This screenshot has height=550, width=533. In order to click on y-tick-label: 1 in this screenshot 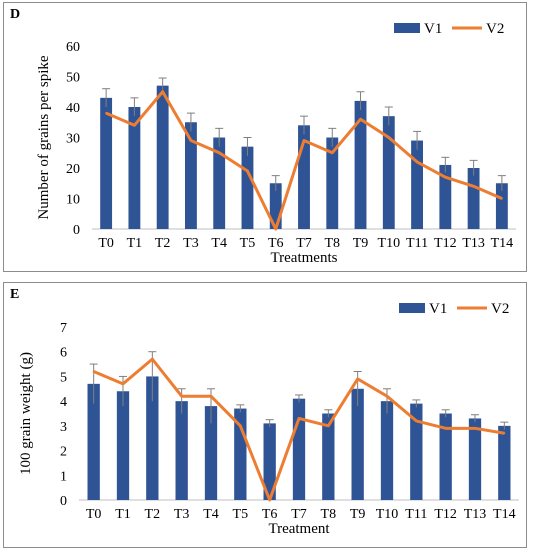, I will do `click(63, 476)`.